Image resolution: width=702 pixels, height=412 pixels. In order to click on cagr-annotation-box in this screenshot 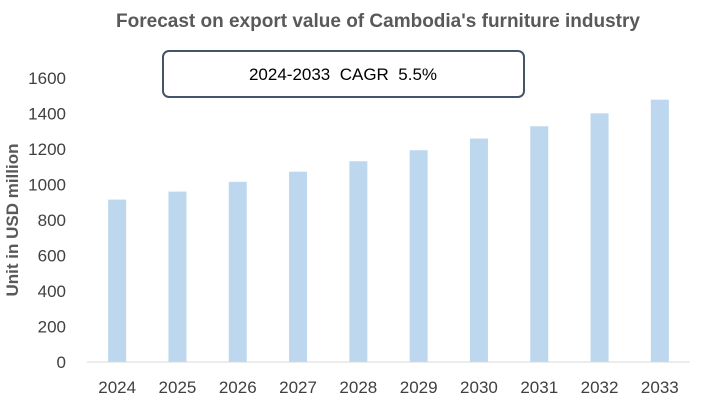, I will do `click(343, 74)`.